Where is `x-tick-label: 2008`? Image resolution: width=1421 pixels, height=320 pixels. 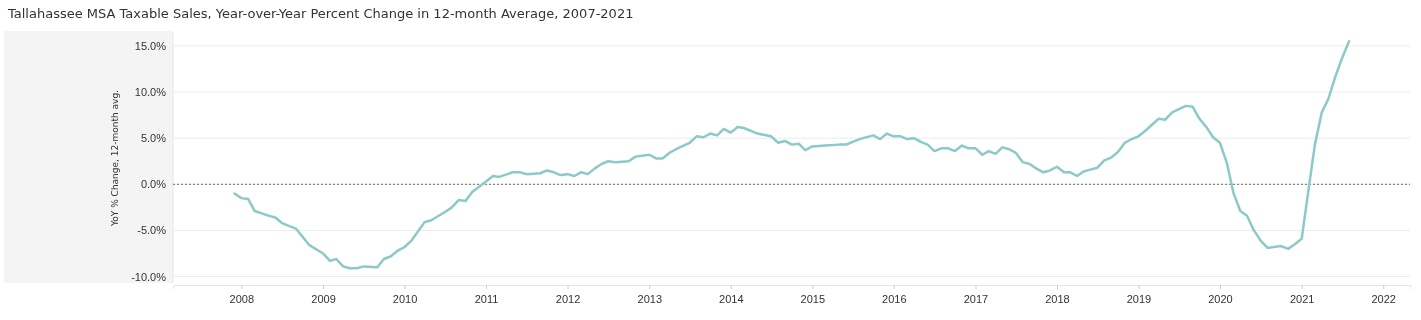 x-tick-label: 2008 is located at coordinates (242, 298).